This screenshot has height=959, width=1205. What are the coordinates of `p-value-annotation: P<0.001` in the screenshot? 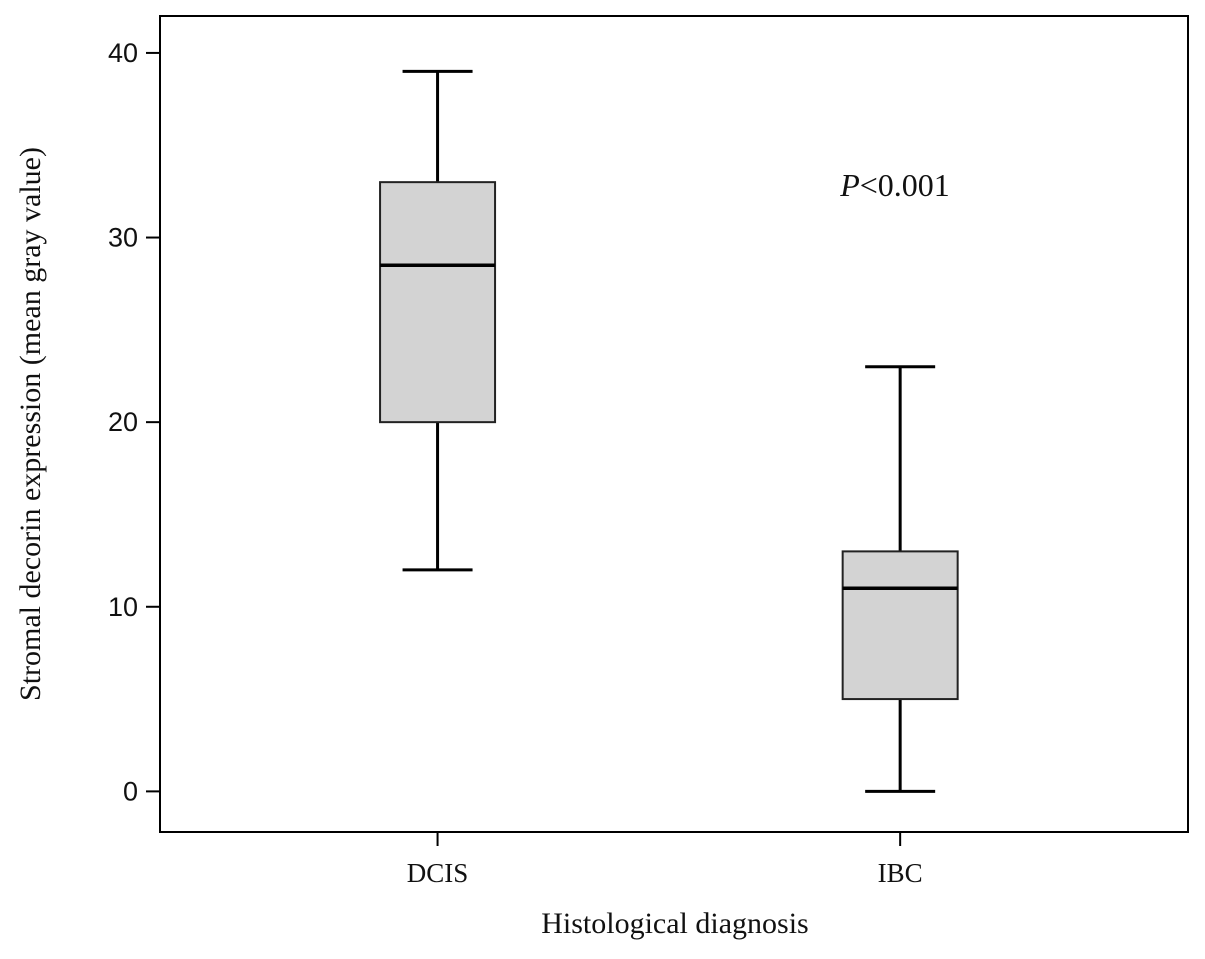 It's located at (894, 185).